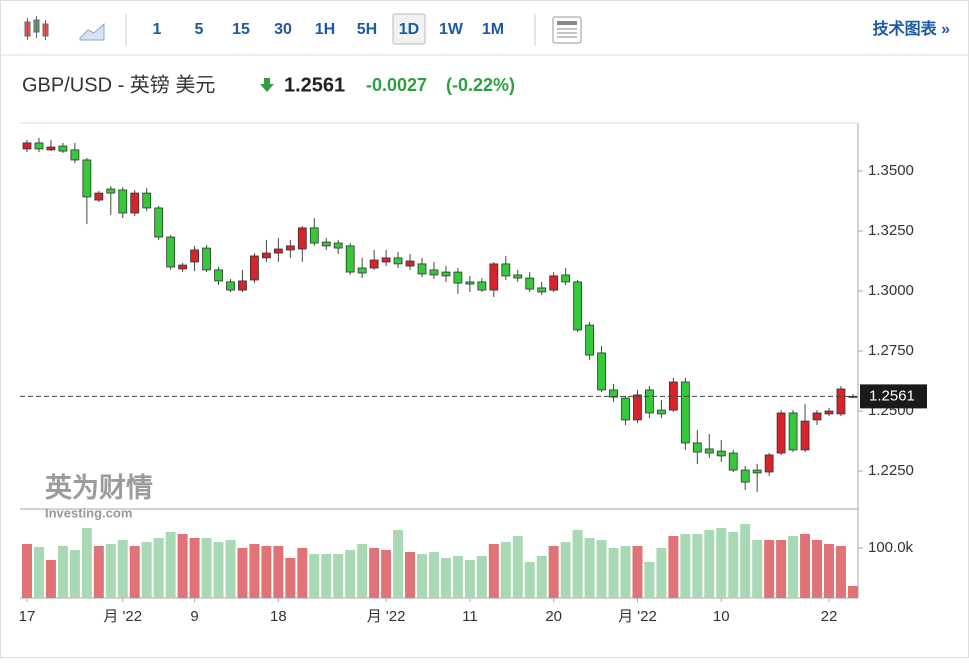 Image resolution: width=969 pixels, height=663 pixels. I want to click on candle-icon, so click(36, 28).